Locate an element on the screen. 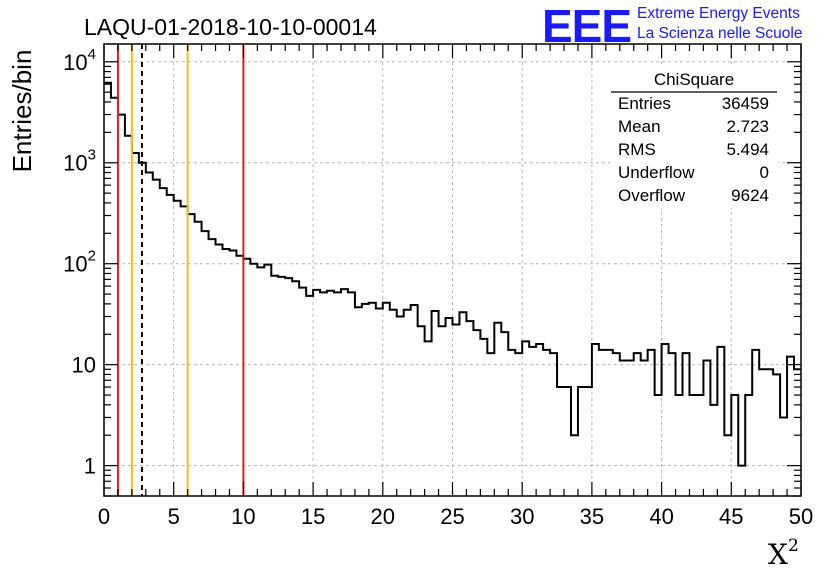 The height and width of the screenshot is (572, 836). x-tick-label: 40 is located at coordinates (661, 516).